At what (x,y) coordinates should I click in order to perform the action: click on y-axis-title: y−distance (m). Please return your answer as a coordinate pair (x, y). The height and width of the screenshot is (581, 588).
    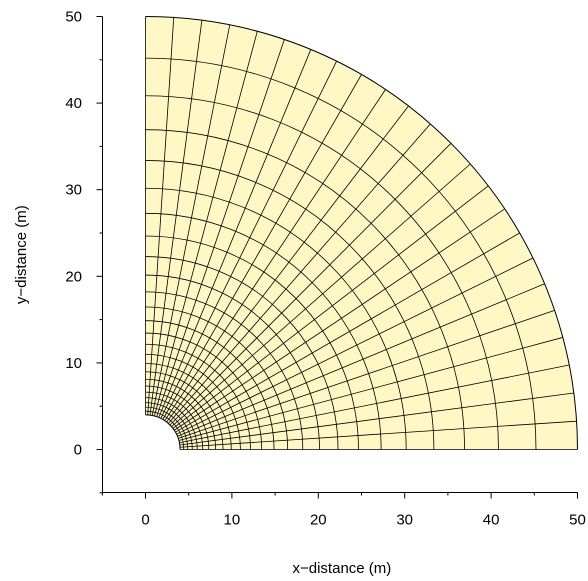
    Looking at the image, I should click on (21, 254).